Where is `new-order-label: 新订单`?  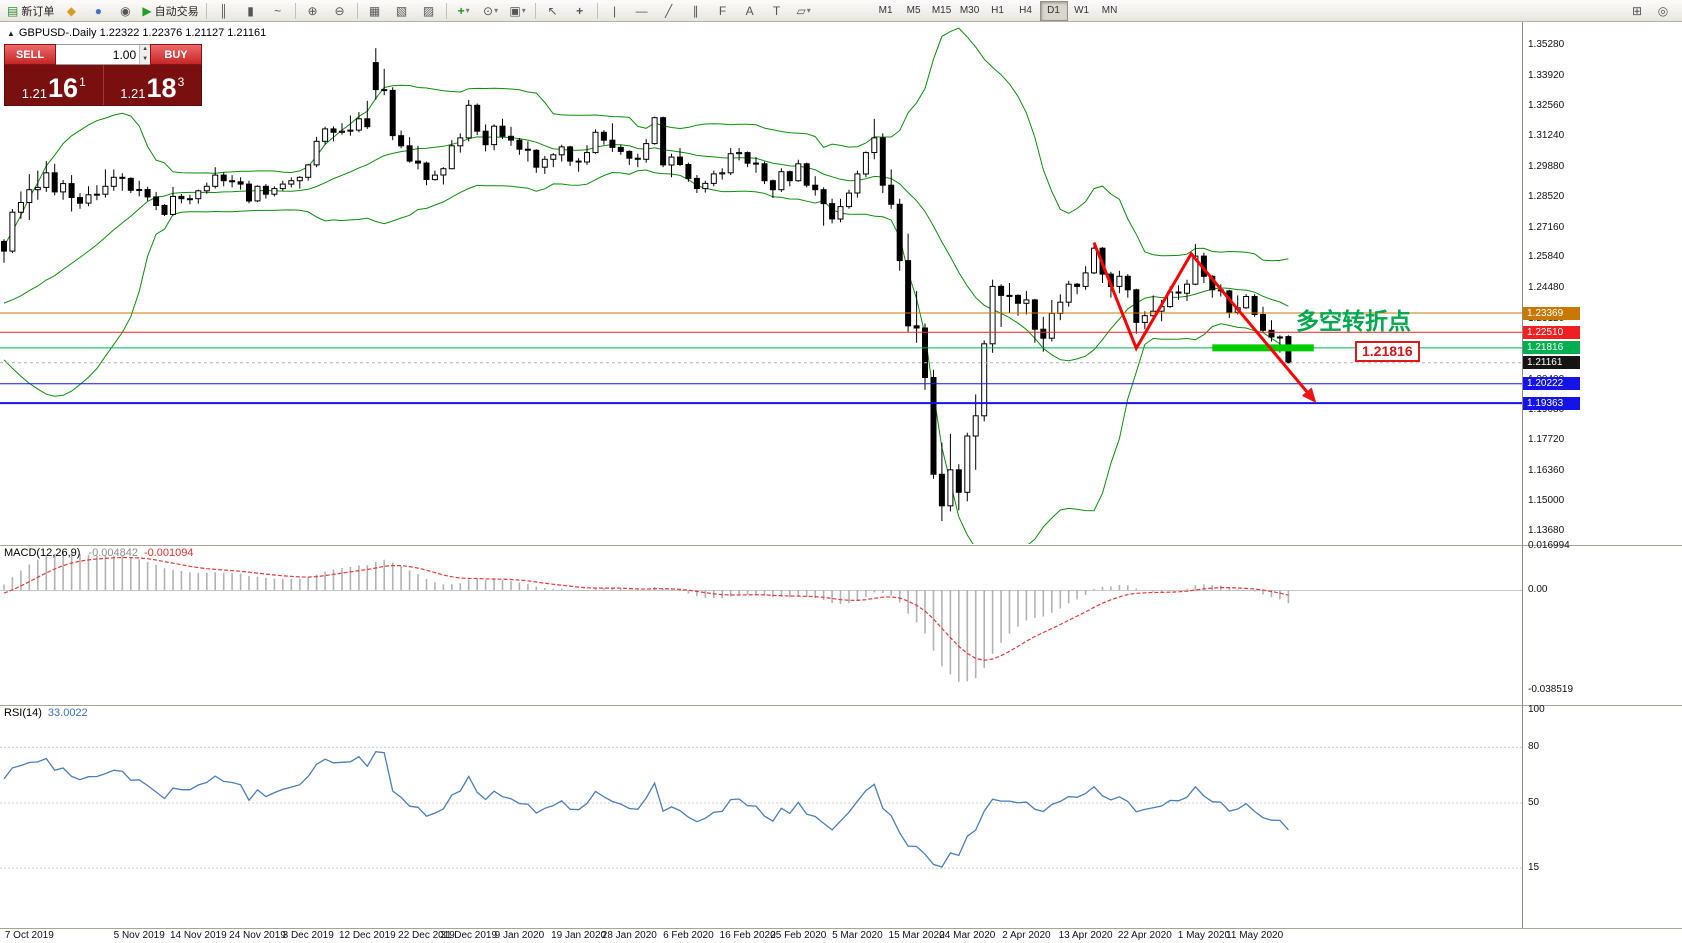 new-order-label: 新订单 is located at coordinates (38, 11).